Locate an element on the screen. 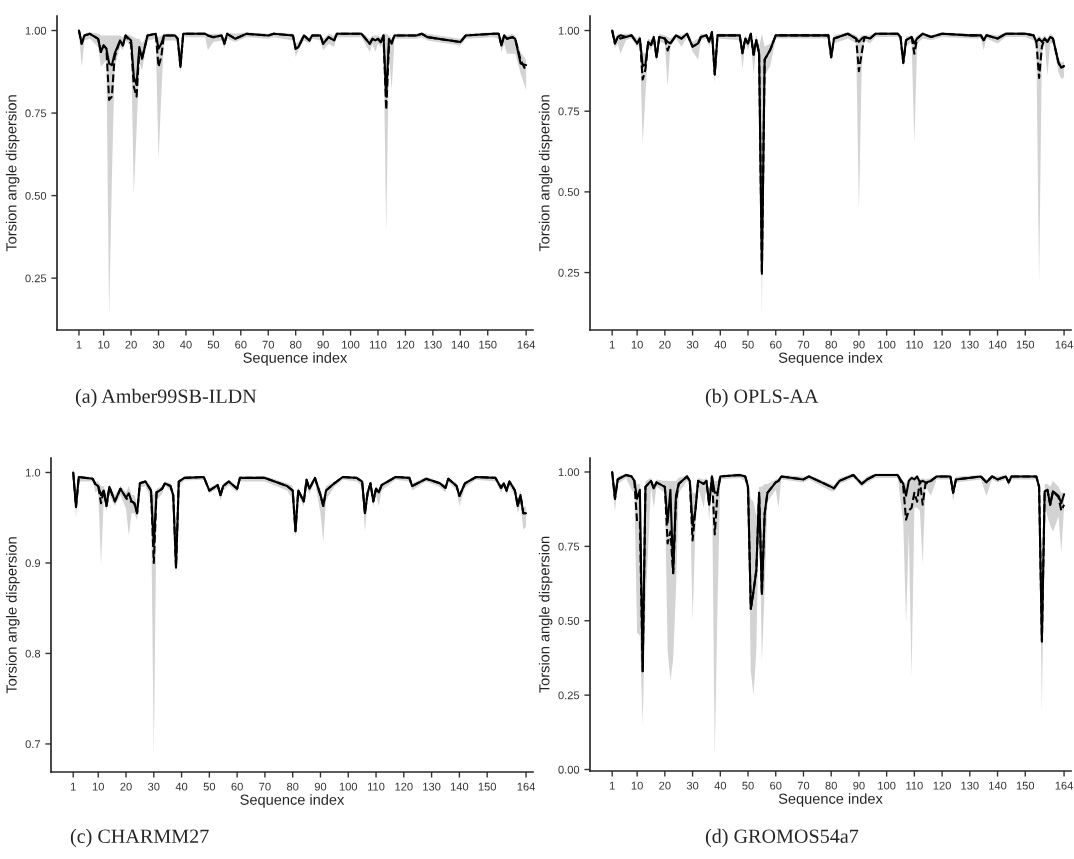  y-tick-label: 0.00 is located at coordinates (569, 769).